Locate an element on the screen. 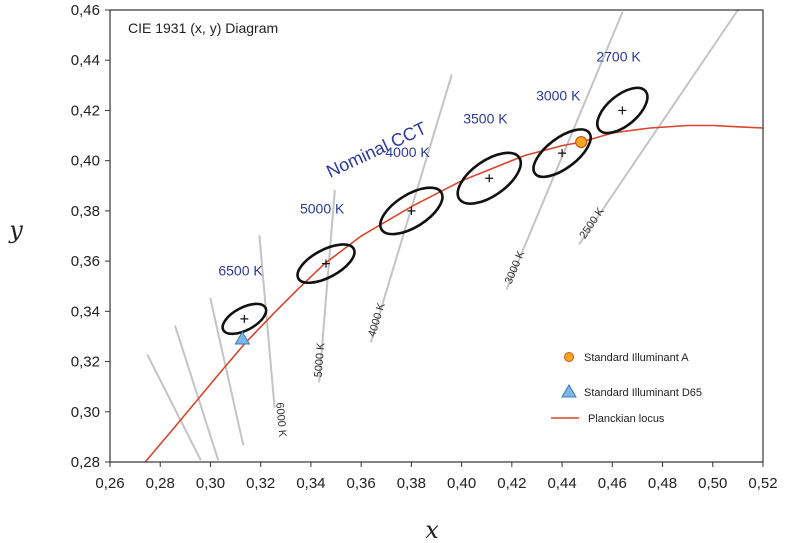  x-tick-label: 0,34 is located at coordinates (310, 483).